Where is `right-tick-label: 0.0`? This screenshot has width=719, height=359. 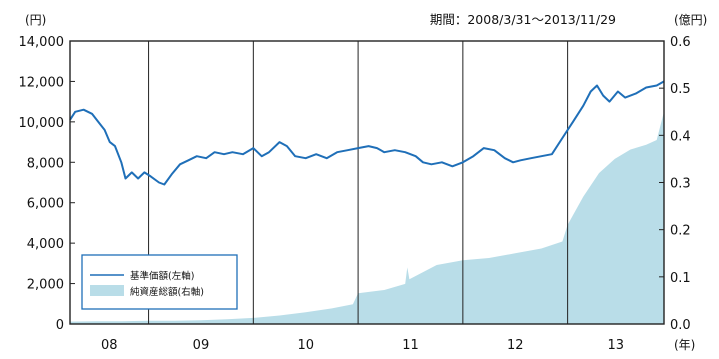
right-tick-label: 0.0 is located at coordinates (680, 325).